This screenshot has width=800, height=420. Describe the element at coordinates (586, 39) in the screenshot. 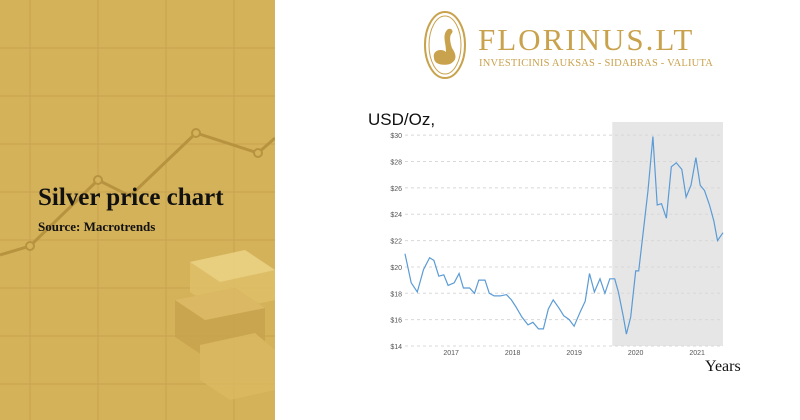

I see `brand-name: FLORINUS.LT` at that location.